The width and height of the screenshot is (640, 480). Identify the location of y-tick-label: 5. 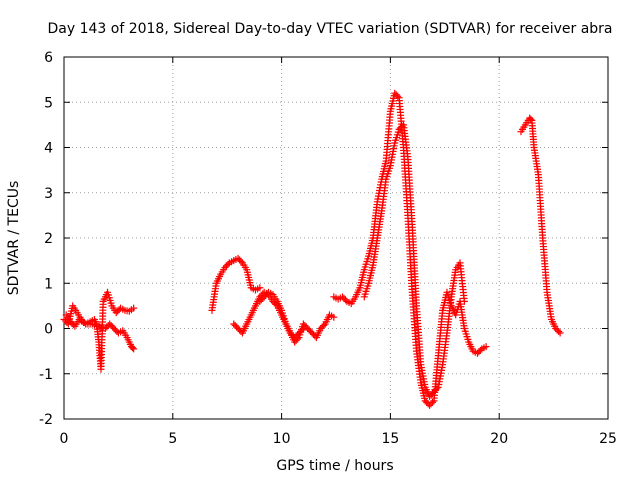
(48, 103).